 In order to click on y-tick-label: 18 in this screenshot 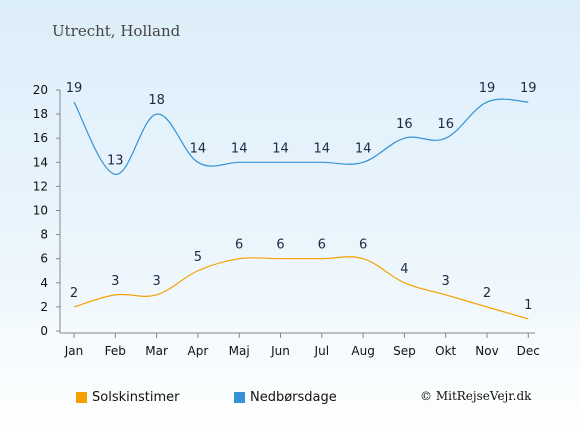, I will do `click(40, 114)`.